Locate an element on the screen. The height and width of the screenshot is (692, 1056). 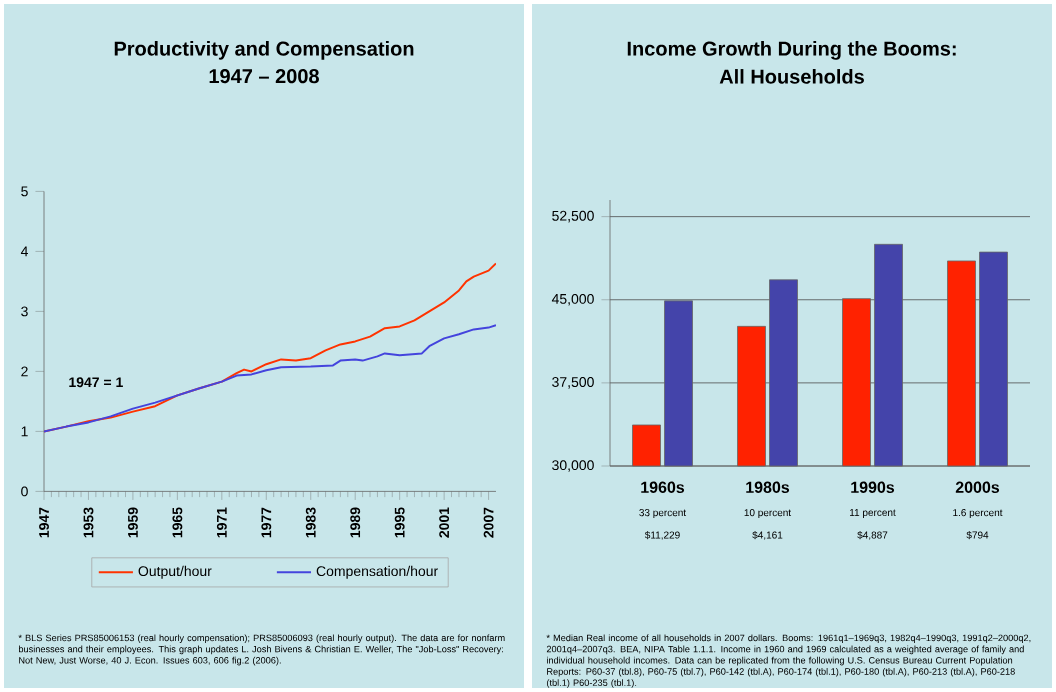
chart-subtitle: All Households is located at coordinates (791, 76).